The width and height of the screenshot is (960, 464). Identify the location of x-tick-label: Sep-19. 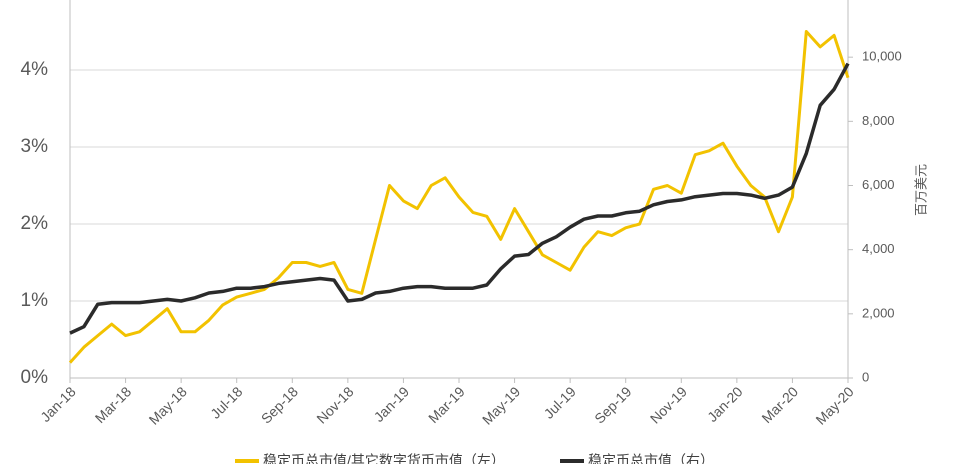
(612, 404).